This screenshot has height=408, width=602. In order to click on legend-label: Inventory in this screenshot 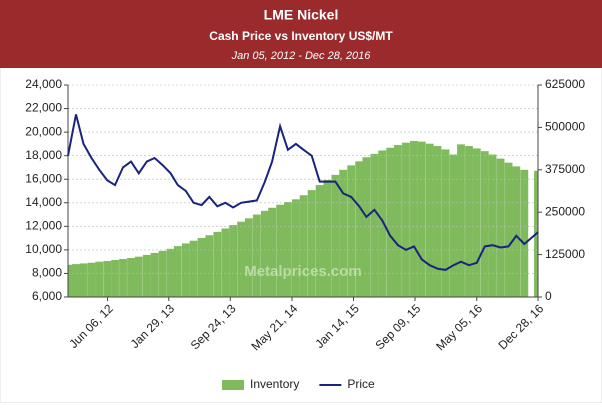, I will do `click(274, 384)`.